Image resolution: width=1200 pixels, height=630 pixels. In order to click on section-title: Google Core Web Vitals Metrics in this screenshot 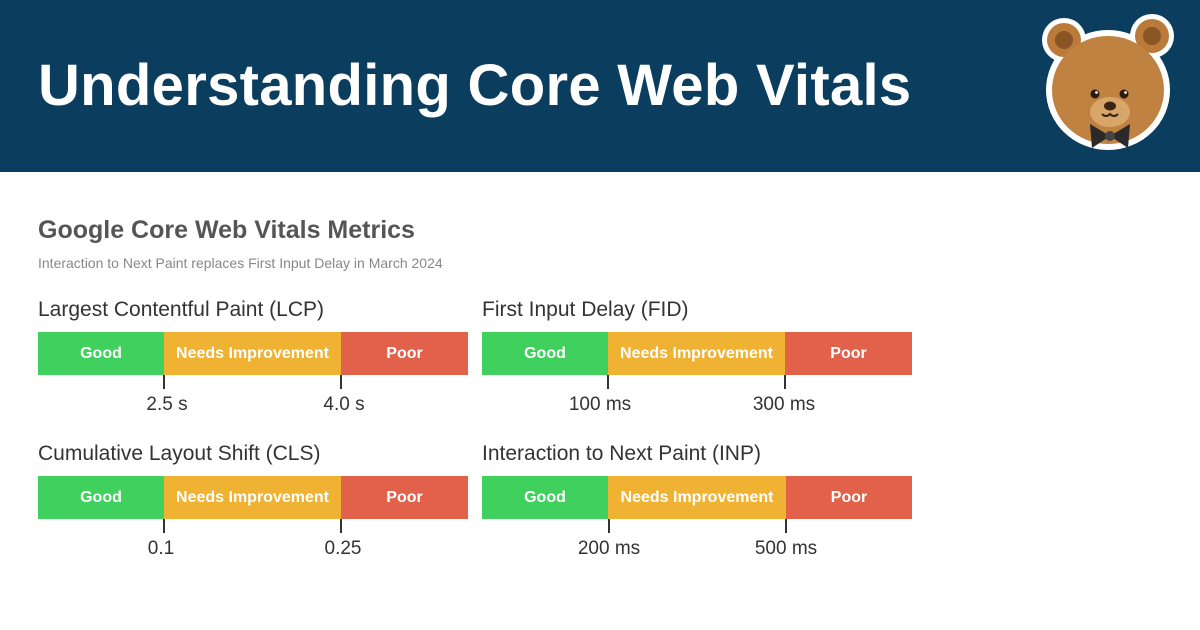, I will do `click(226, 230)`.